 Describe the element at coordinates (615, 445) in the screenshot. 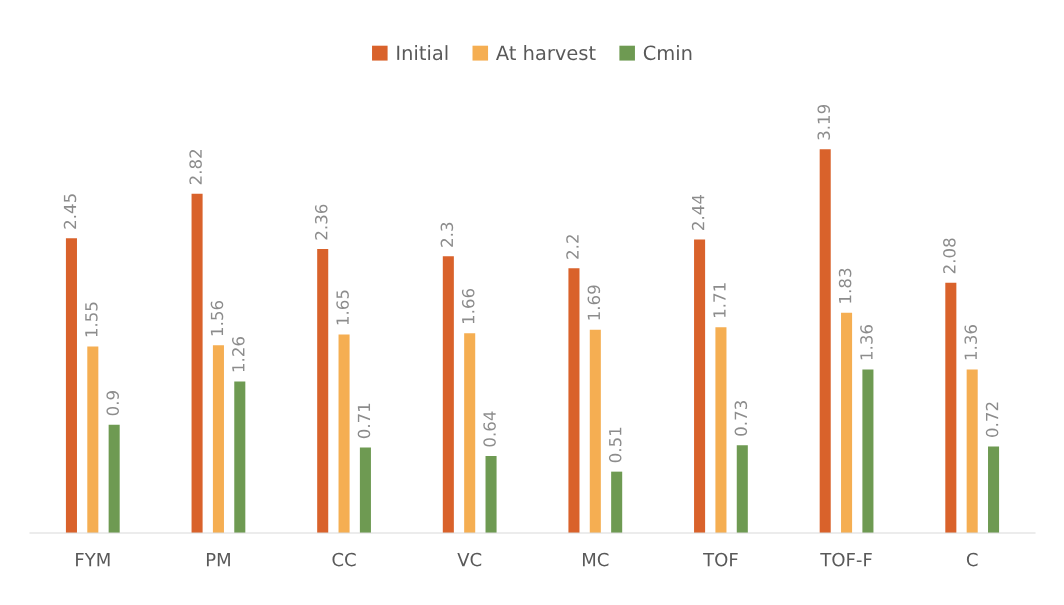

I see `data-label: 0.51` at that location.